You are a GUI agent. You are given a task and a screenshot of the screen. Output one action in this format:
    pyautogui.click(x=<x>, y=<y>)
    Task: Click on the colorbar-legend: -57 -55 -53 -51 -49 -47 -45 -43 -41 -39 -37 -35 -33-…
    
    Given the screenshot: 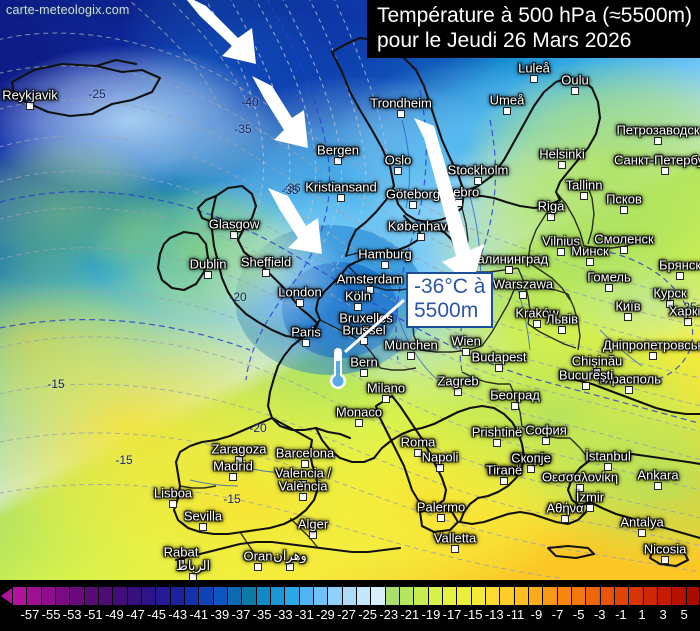 What is the action you would take?
    pyautogui.click(x=350, y=605)
    